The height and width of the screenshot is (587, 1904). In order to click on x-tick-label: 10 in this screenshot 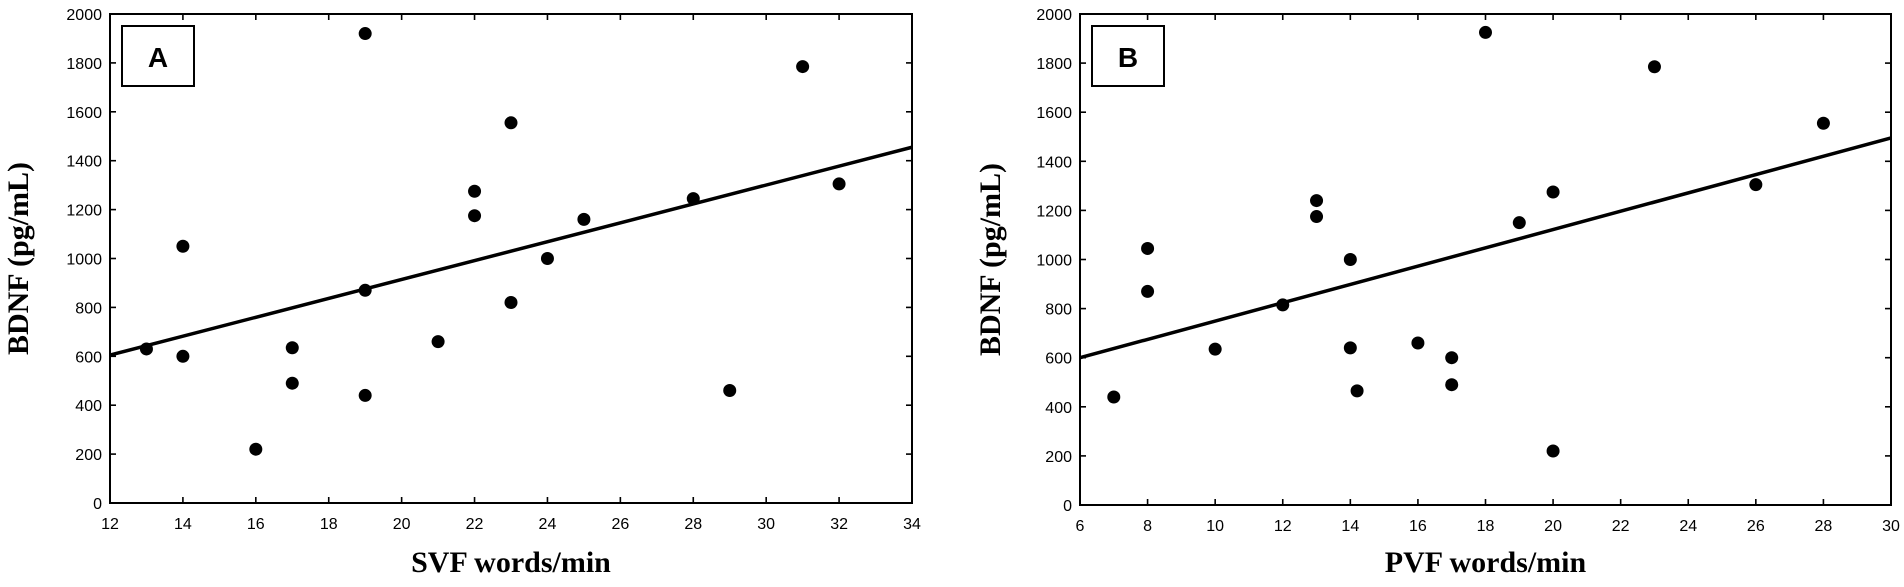, I will do `click(1215, 526)`.